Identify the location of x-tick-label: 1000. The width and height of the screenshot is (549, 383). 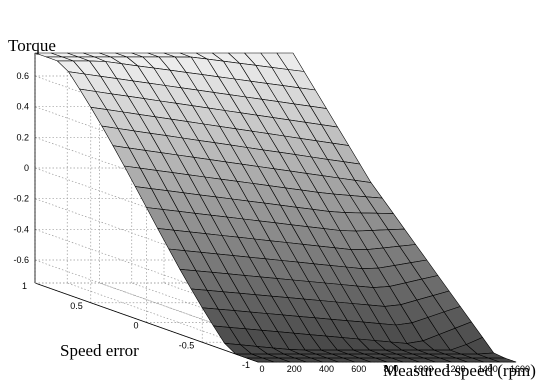
(423, 369).